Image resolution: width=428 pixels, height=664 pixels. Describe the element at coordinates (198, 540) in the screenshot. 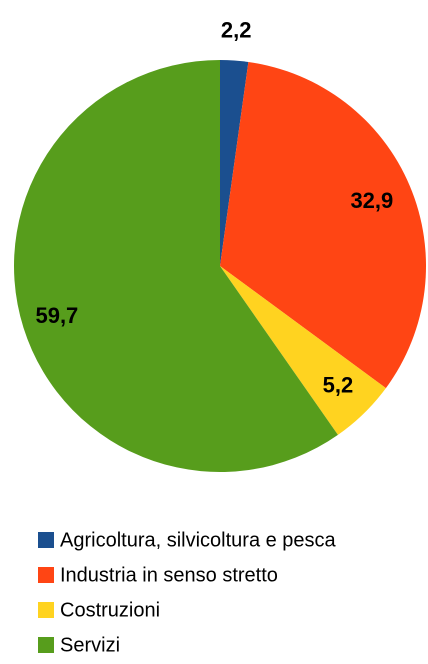

I see `legend-label: Agricoltura, silvicoltura e pesca` at that location.